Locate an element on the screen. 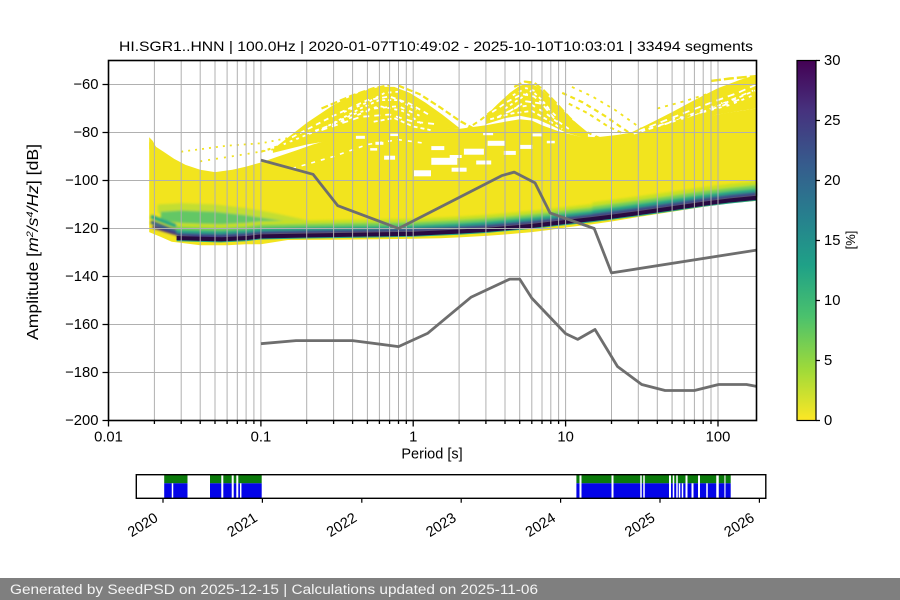 The width and height of the screenshot is (900, 600). svg-text: 0.1 is located at coordinates (261, 438).